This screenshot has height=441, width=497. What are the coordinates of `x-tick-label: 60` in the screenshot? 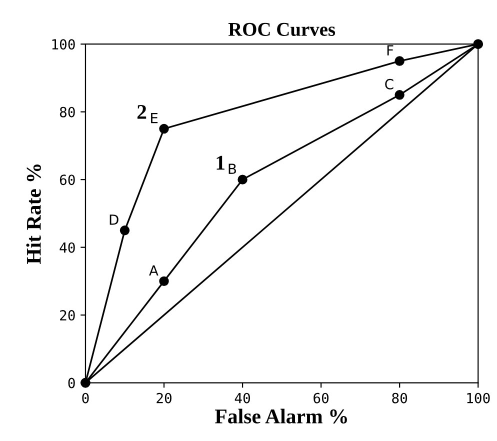 It's located at (321, 398).